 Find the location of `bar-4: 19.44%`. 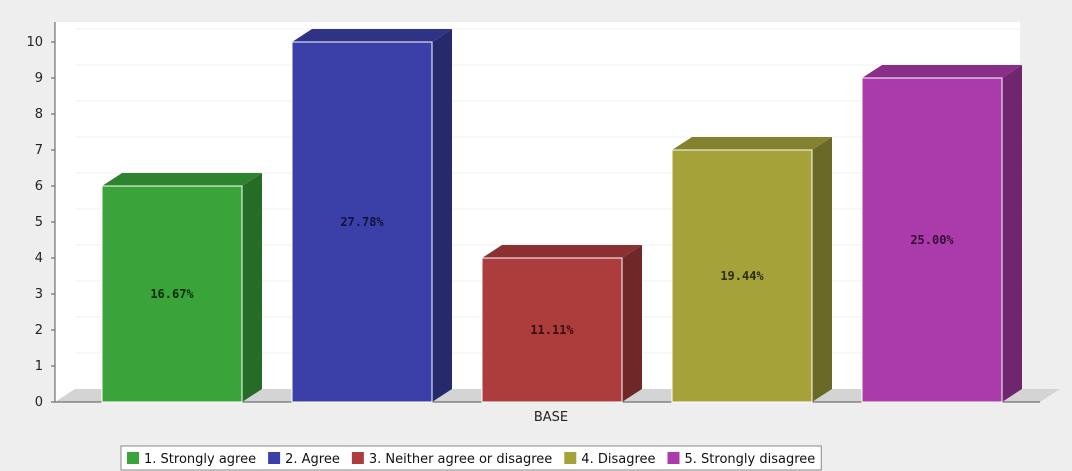

bar-4: 19.44% is located at coordinates (751, 270).